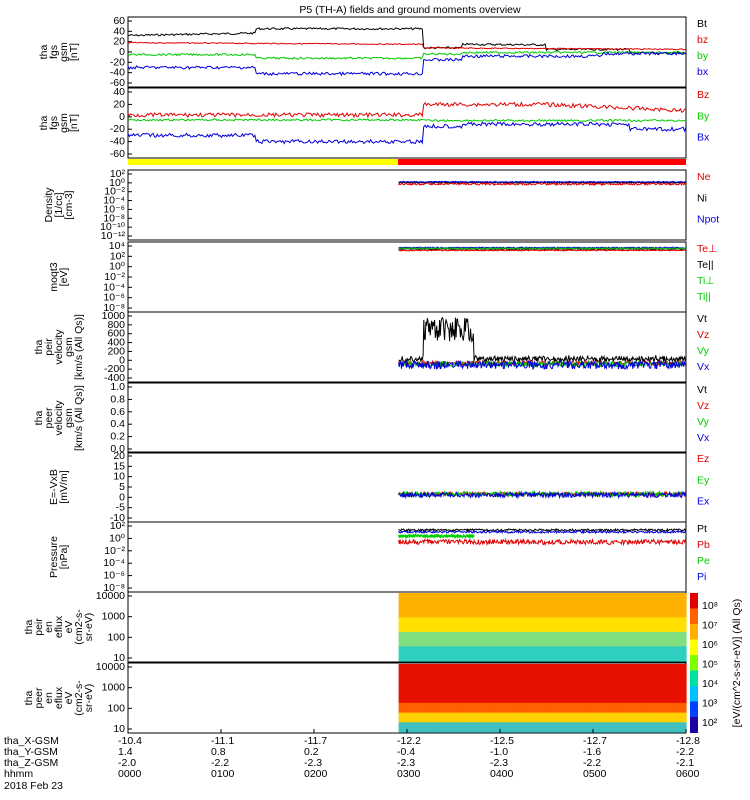 This screenshot has height=800, width=750. What do you see at coordinates (407, 55) in the screenshot?
I see `trace-by` at bounding box center [407, 55].